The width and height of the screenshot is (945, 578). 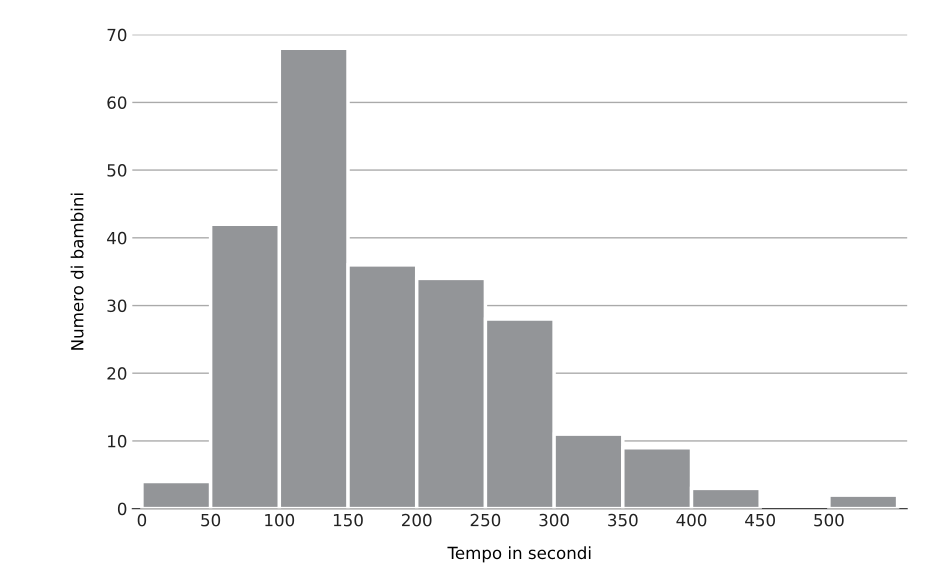 I want to click on y-tick-label: 10, so click(x=117, y=441).